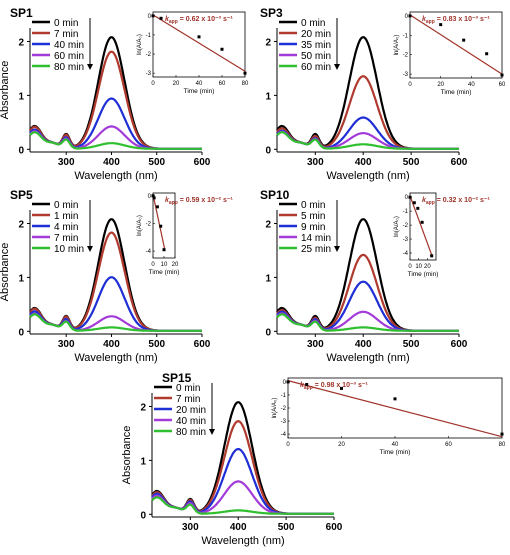  Describe the element at coordinates (176, 84) in the screenshot. I see `inset-x-tick-label: 20` at that location.